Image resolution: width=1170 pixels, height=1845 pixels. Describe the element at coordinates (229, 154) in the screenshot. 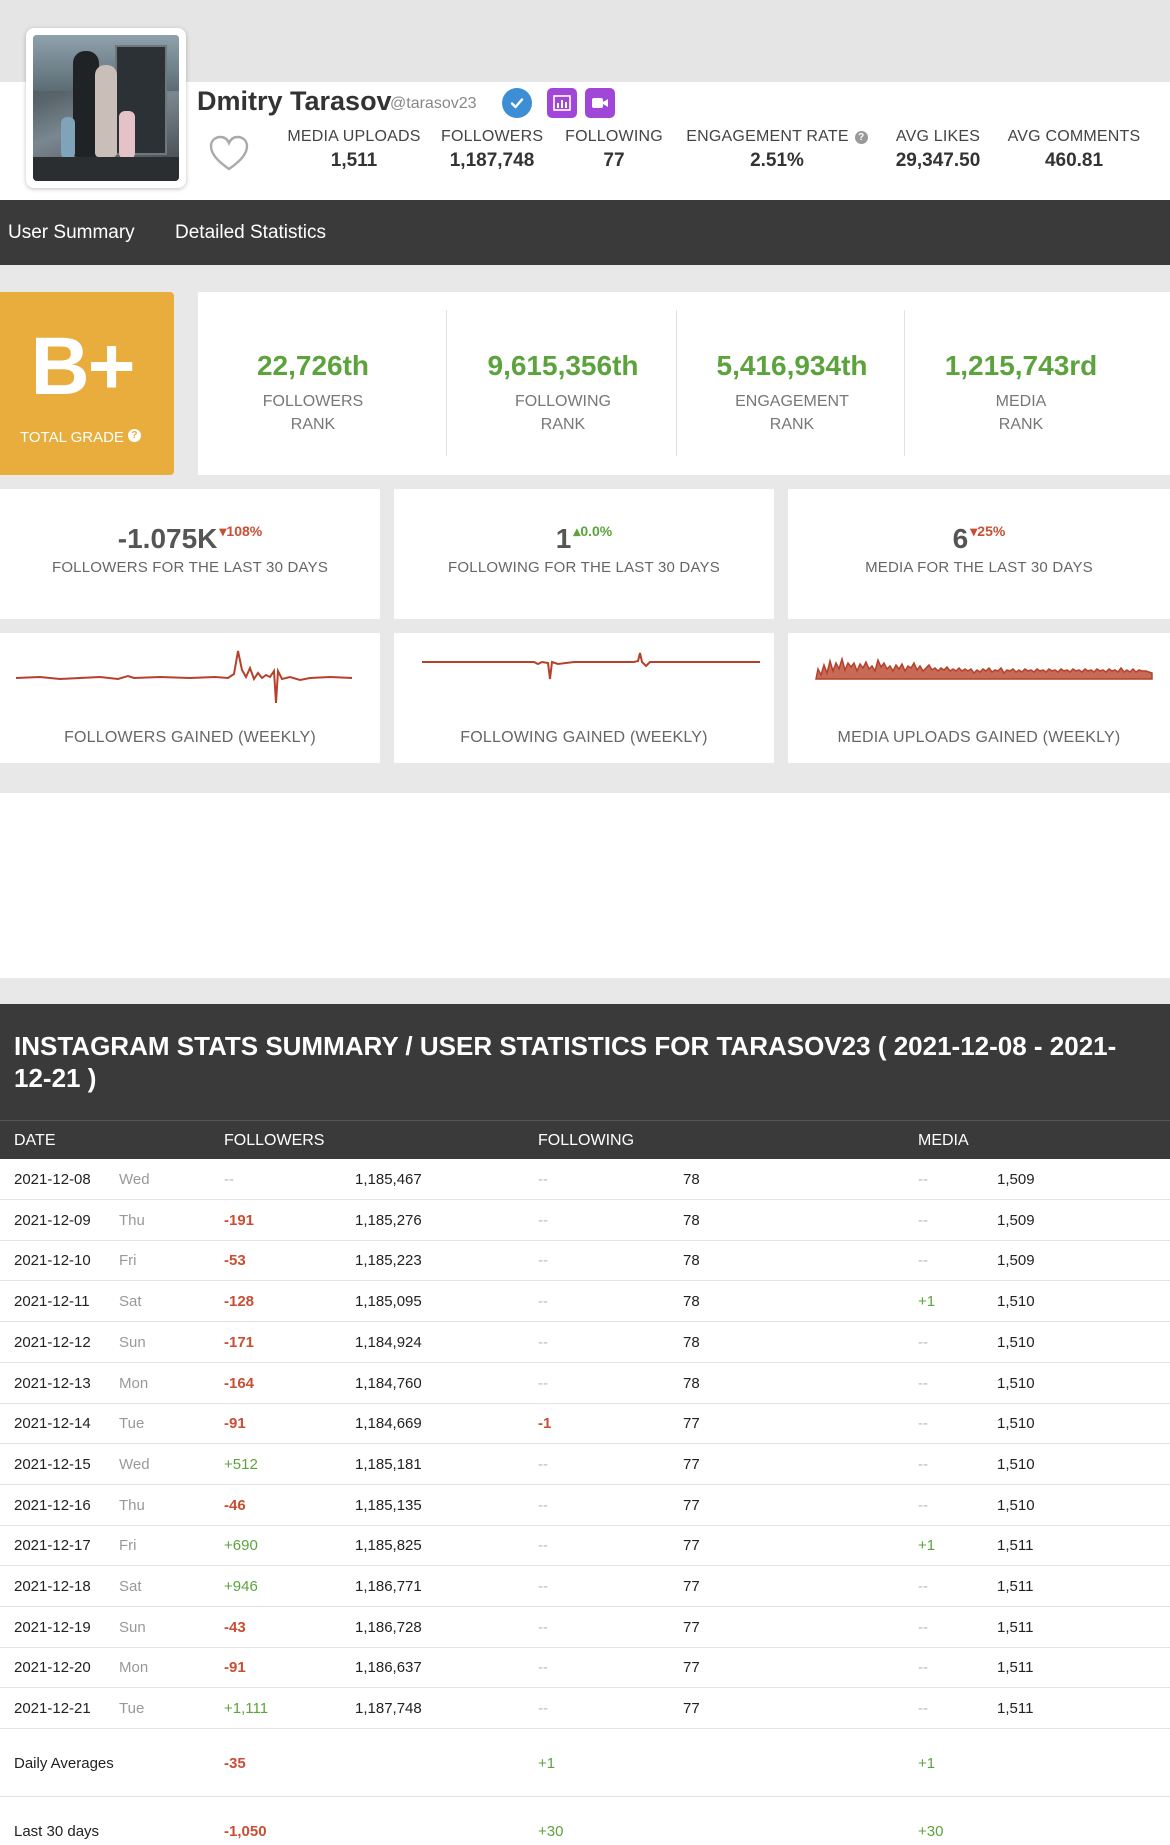

I see `heart-icon` at that location.